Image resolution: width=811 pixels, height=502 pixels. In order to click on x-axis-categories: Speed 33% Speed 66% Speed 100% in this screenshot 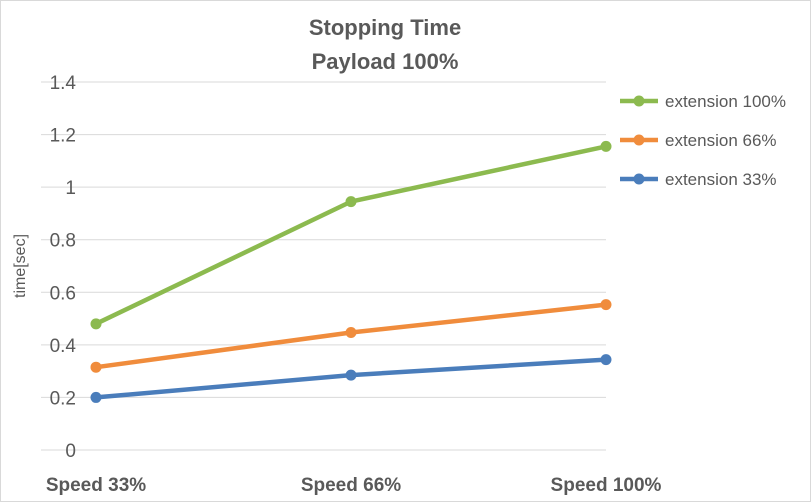, I will do `click(354, 485)`.